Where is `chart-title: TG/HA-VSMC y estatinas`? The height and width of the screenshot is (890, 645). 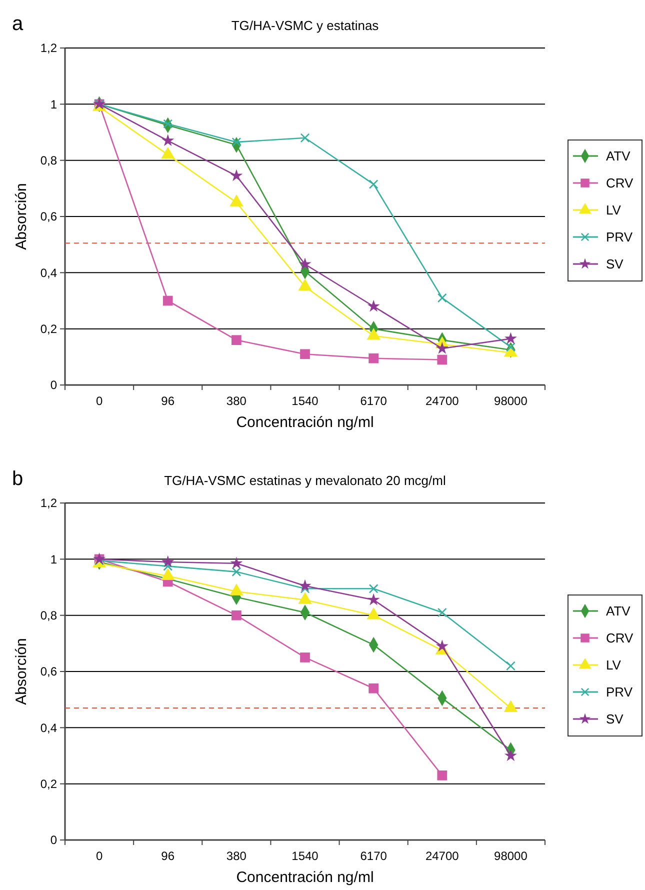 chart-title: TG/HA-VSMC y estatinas is located at coordinates (305, 25).